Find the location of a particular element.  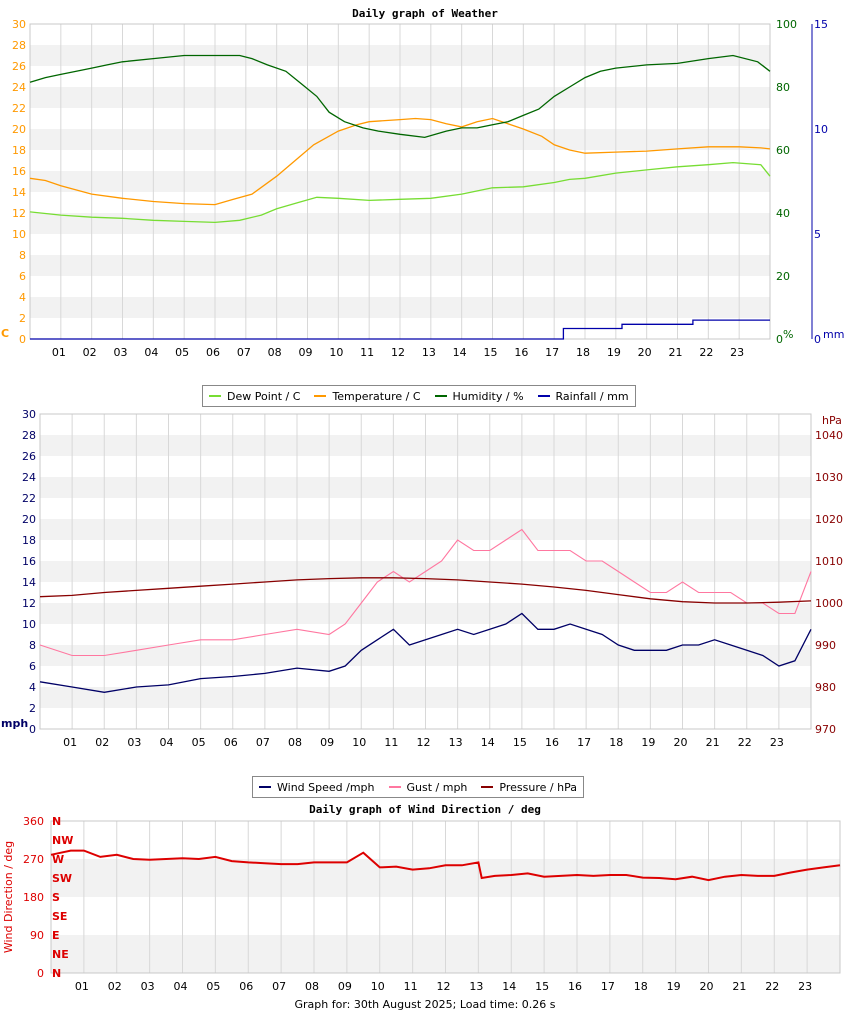

y-tick-label: 30 is located at coordinates (29, 414).